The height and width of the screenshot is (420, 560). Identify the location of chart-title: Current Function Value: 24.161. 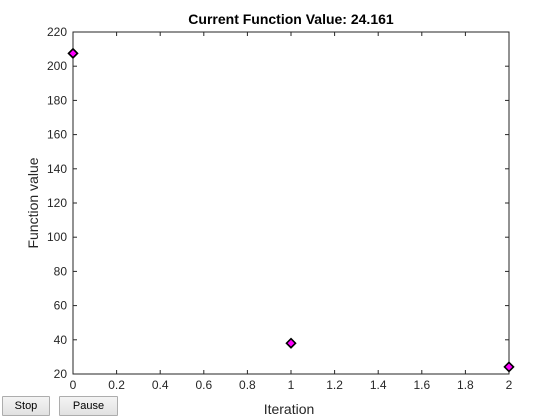
(291, 19).